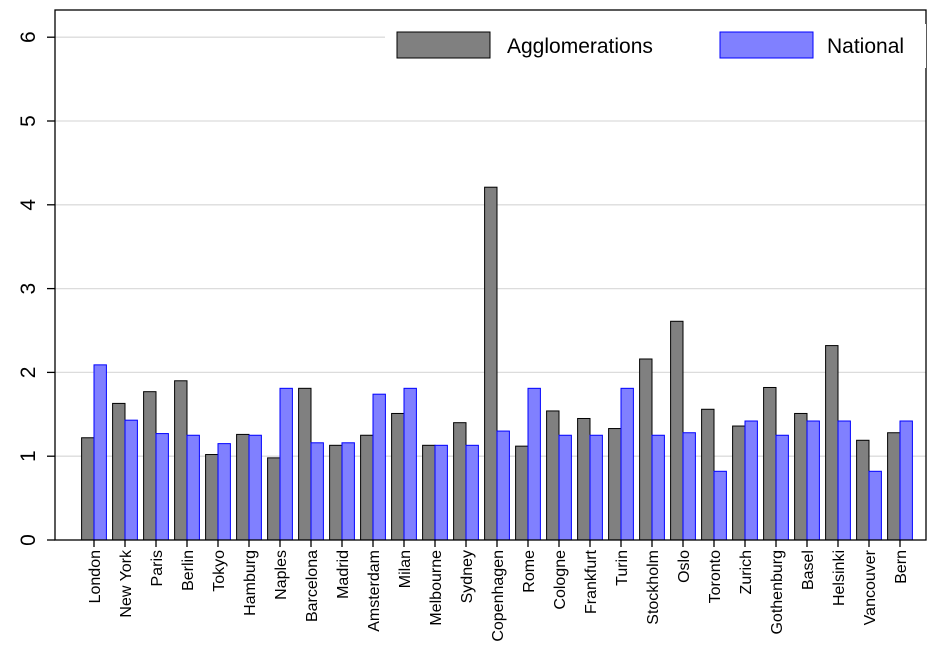 The width and height of the screenshot is (932, 660). Describe the element at coordinates (28, 540) in the screenshot. I see `y-tick-label: 0` at that location.